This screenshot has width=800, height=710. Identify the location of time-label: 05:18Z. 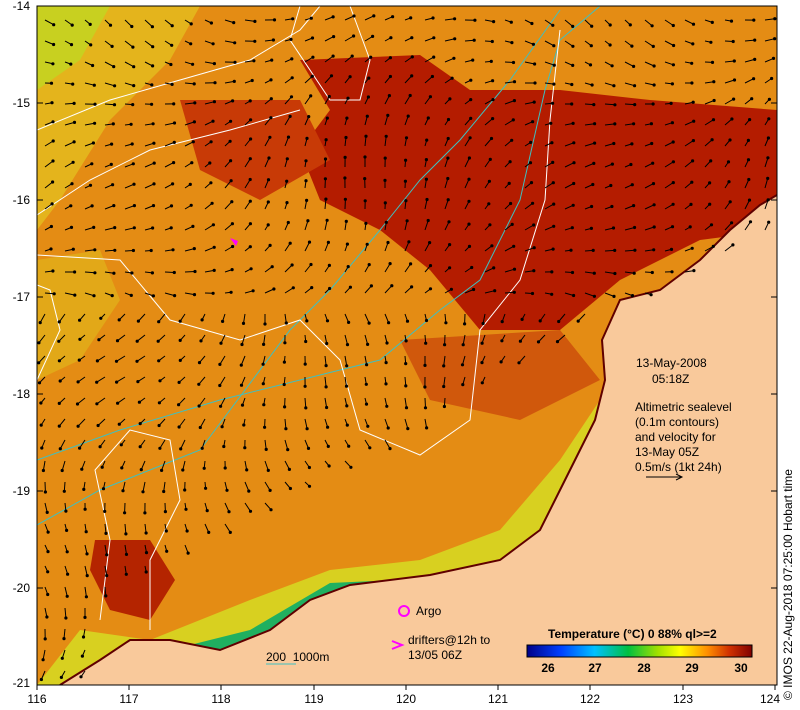
(671, 379).